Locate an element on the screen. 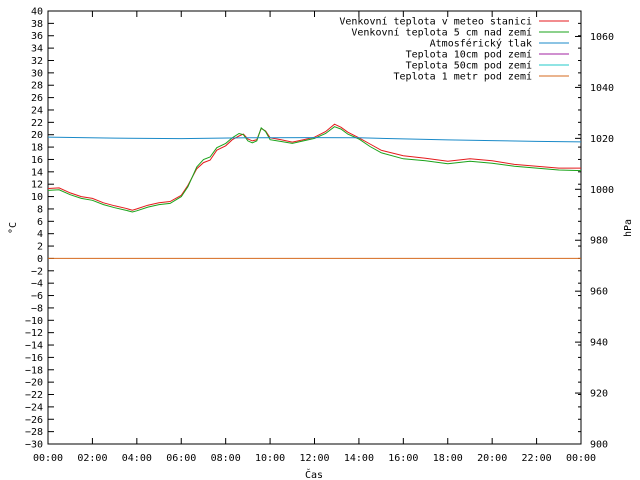  left-tick-label: −20 is located at coordinates (34, 383).